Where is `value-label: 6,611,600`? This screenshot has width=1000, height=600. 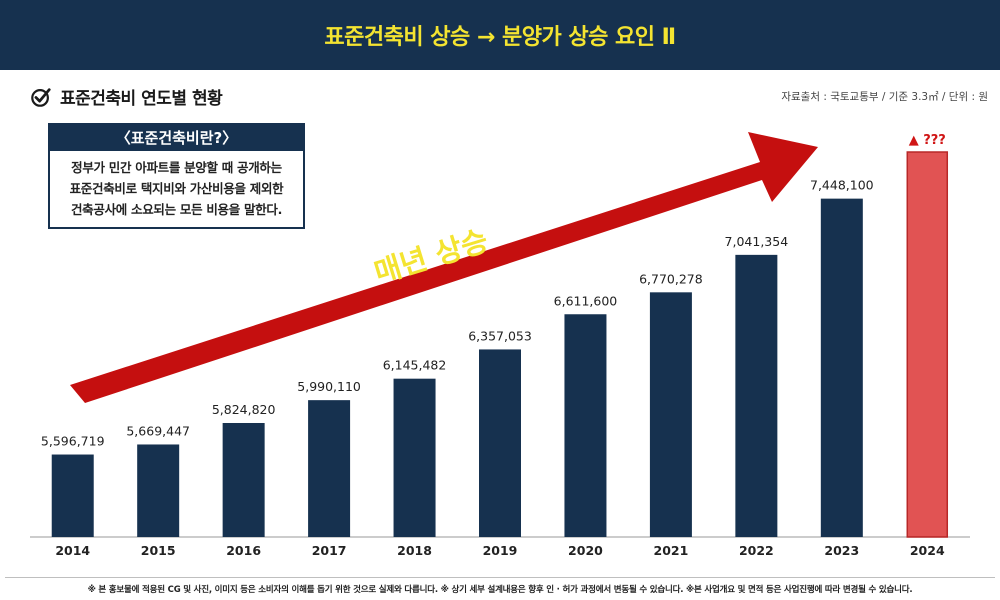
value-label: 6,611,600 is located at coordinates (586, 300).